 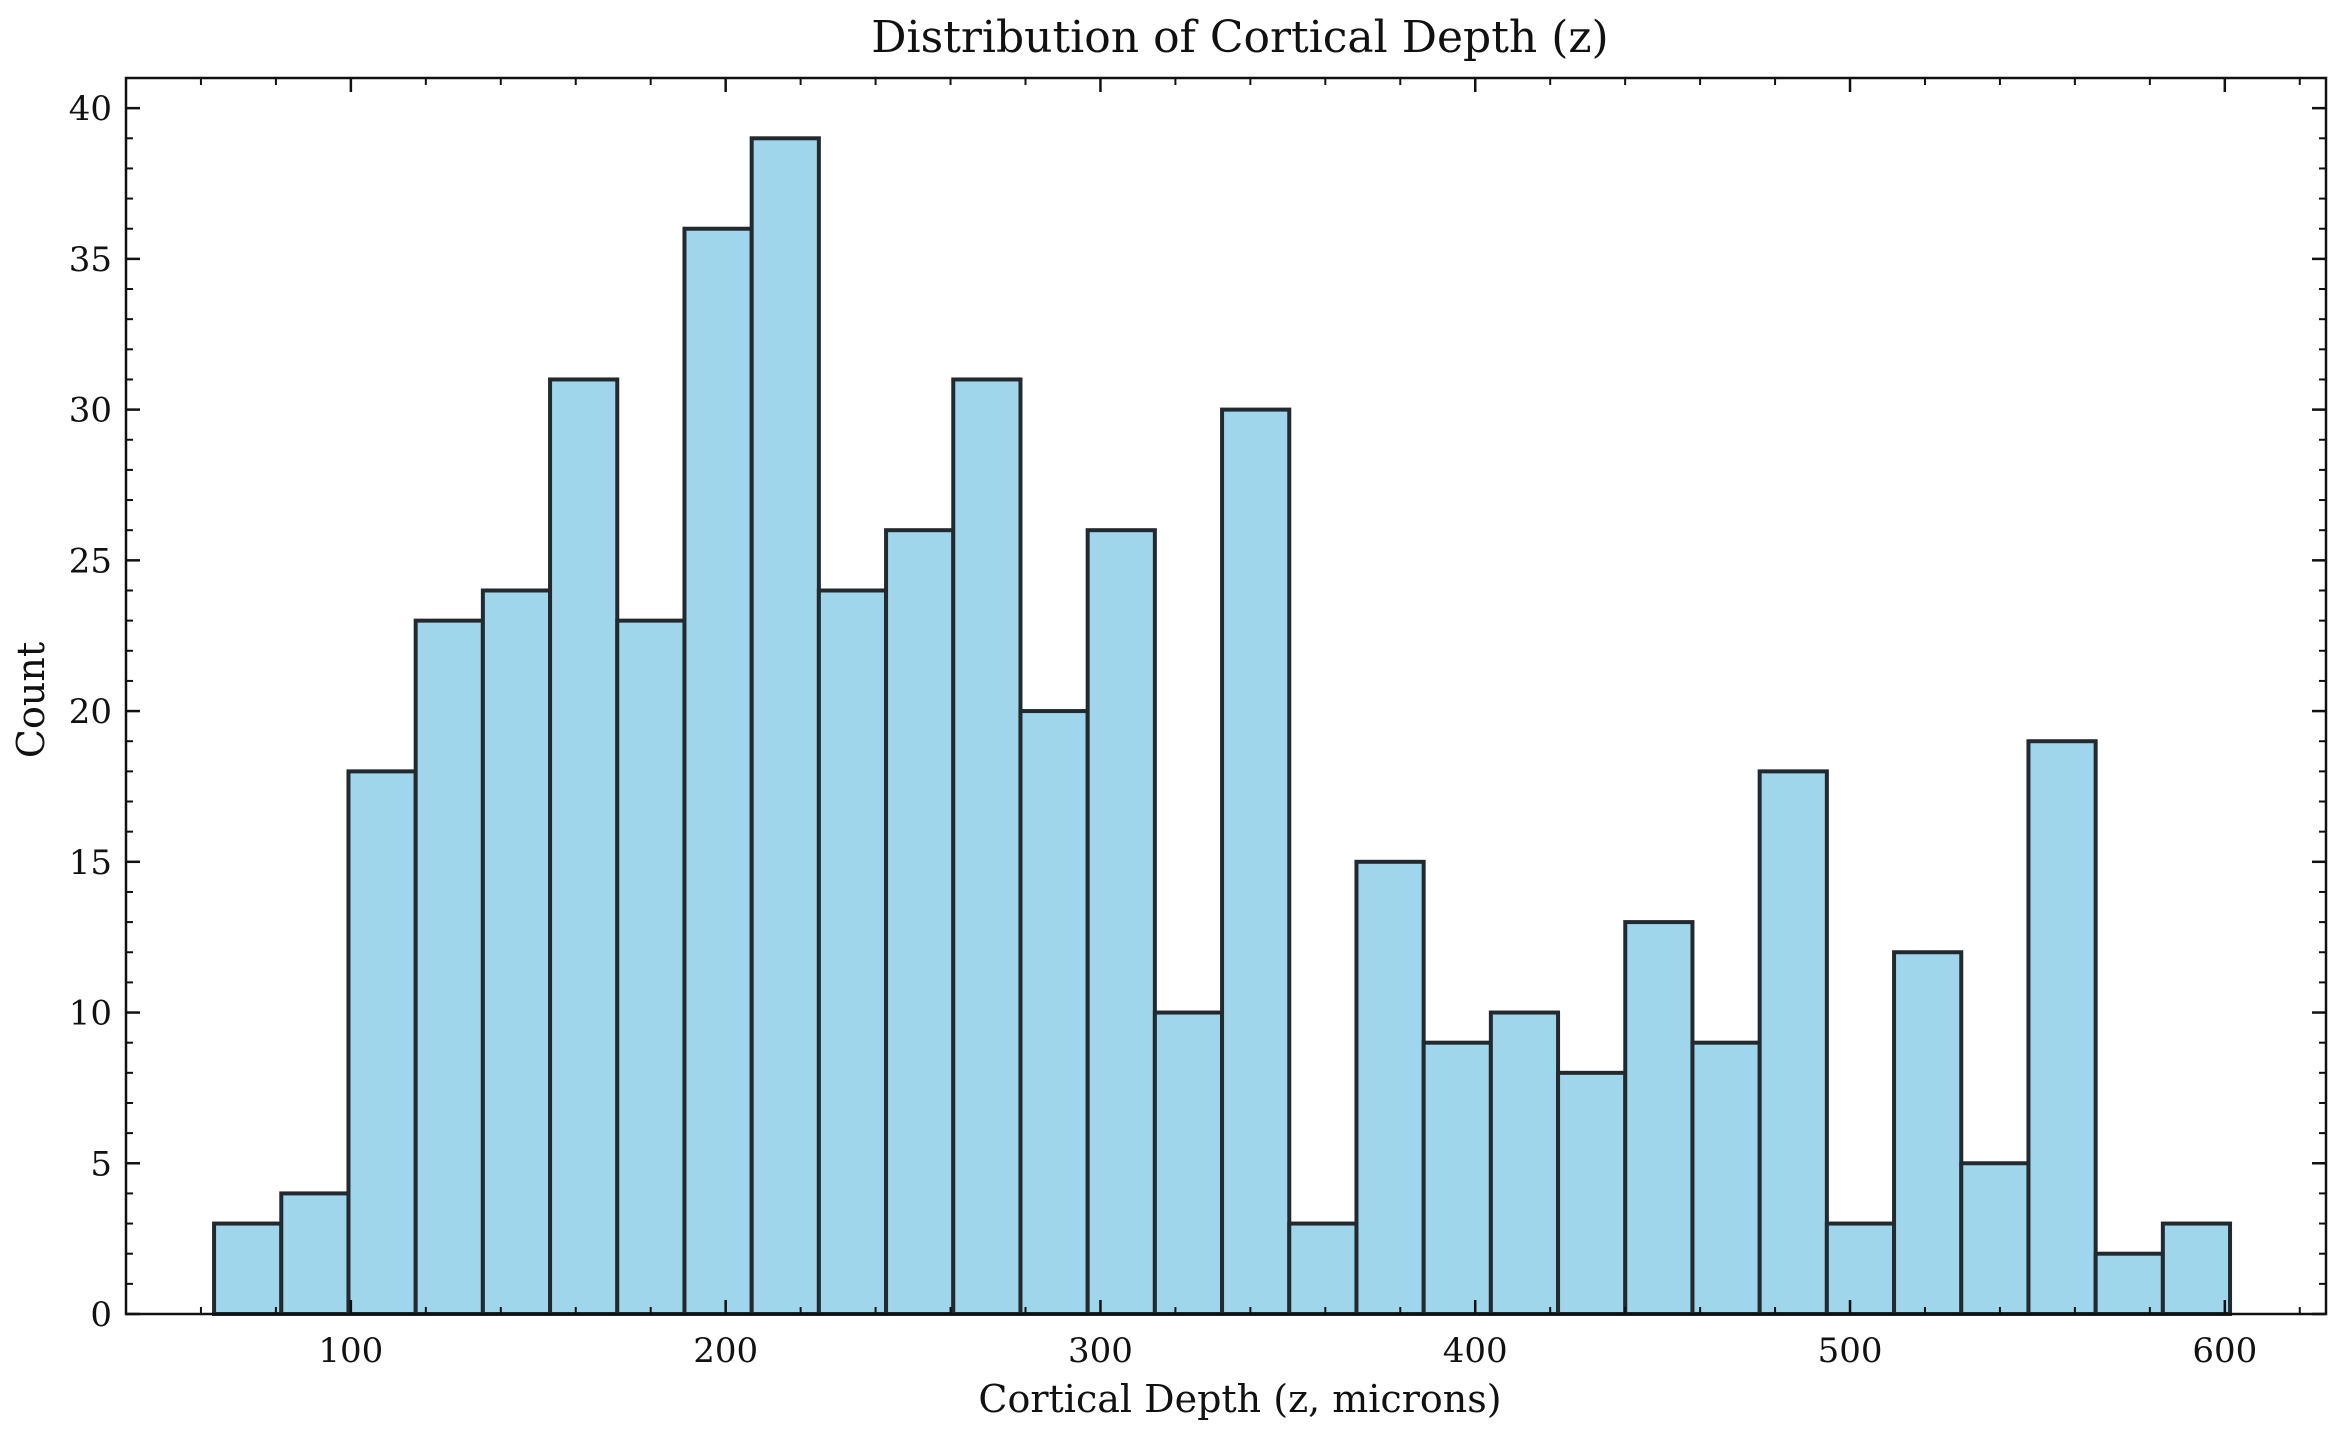 What do you see at coordinates (101, 1315) in the screenshot?
I see `y-tick-label: 0` at bounding box center [101, 1315].